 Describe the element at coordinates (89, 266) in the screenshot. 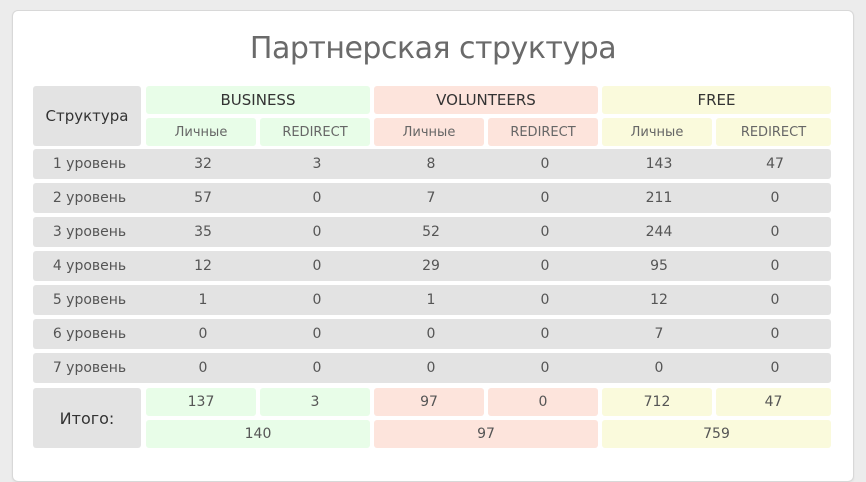

I see `row-level-label: 4 уровень` at that location.